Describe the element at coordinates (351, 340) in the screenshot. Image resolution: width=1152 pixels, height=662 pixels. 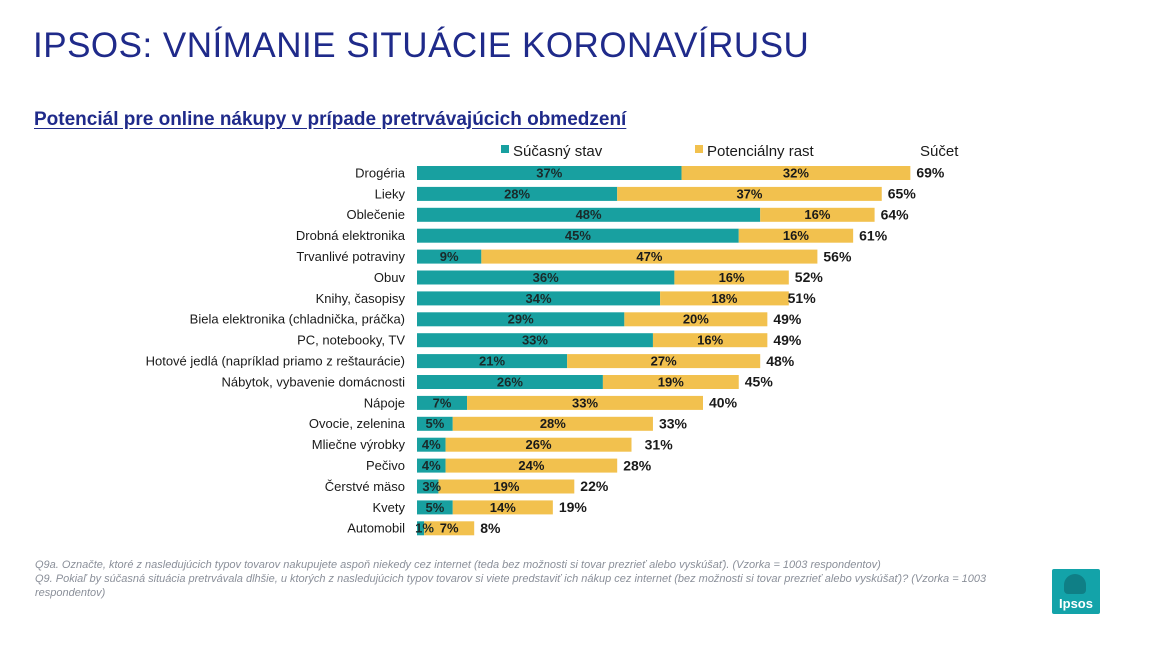
I see `category-label: PC, notebooky, TV` at that location.